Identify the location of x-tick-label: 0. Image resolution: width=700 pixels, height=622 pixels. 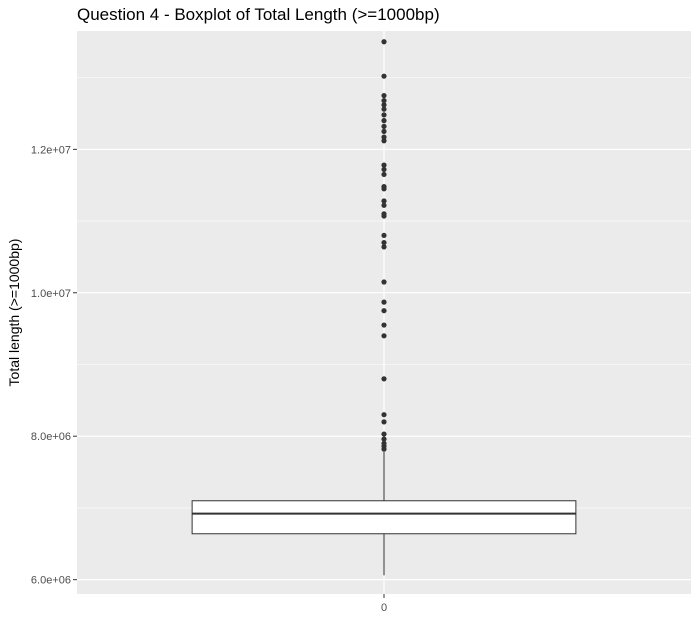
(384, 608).